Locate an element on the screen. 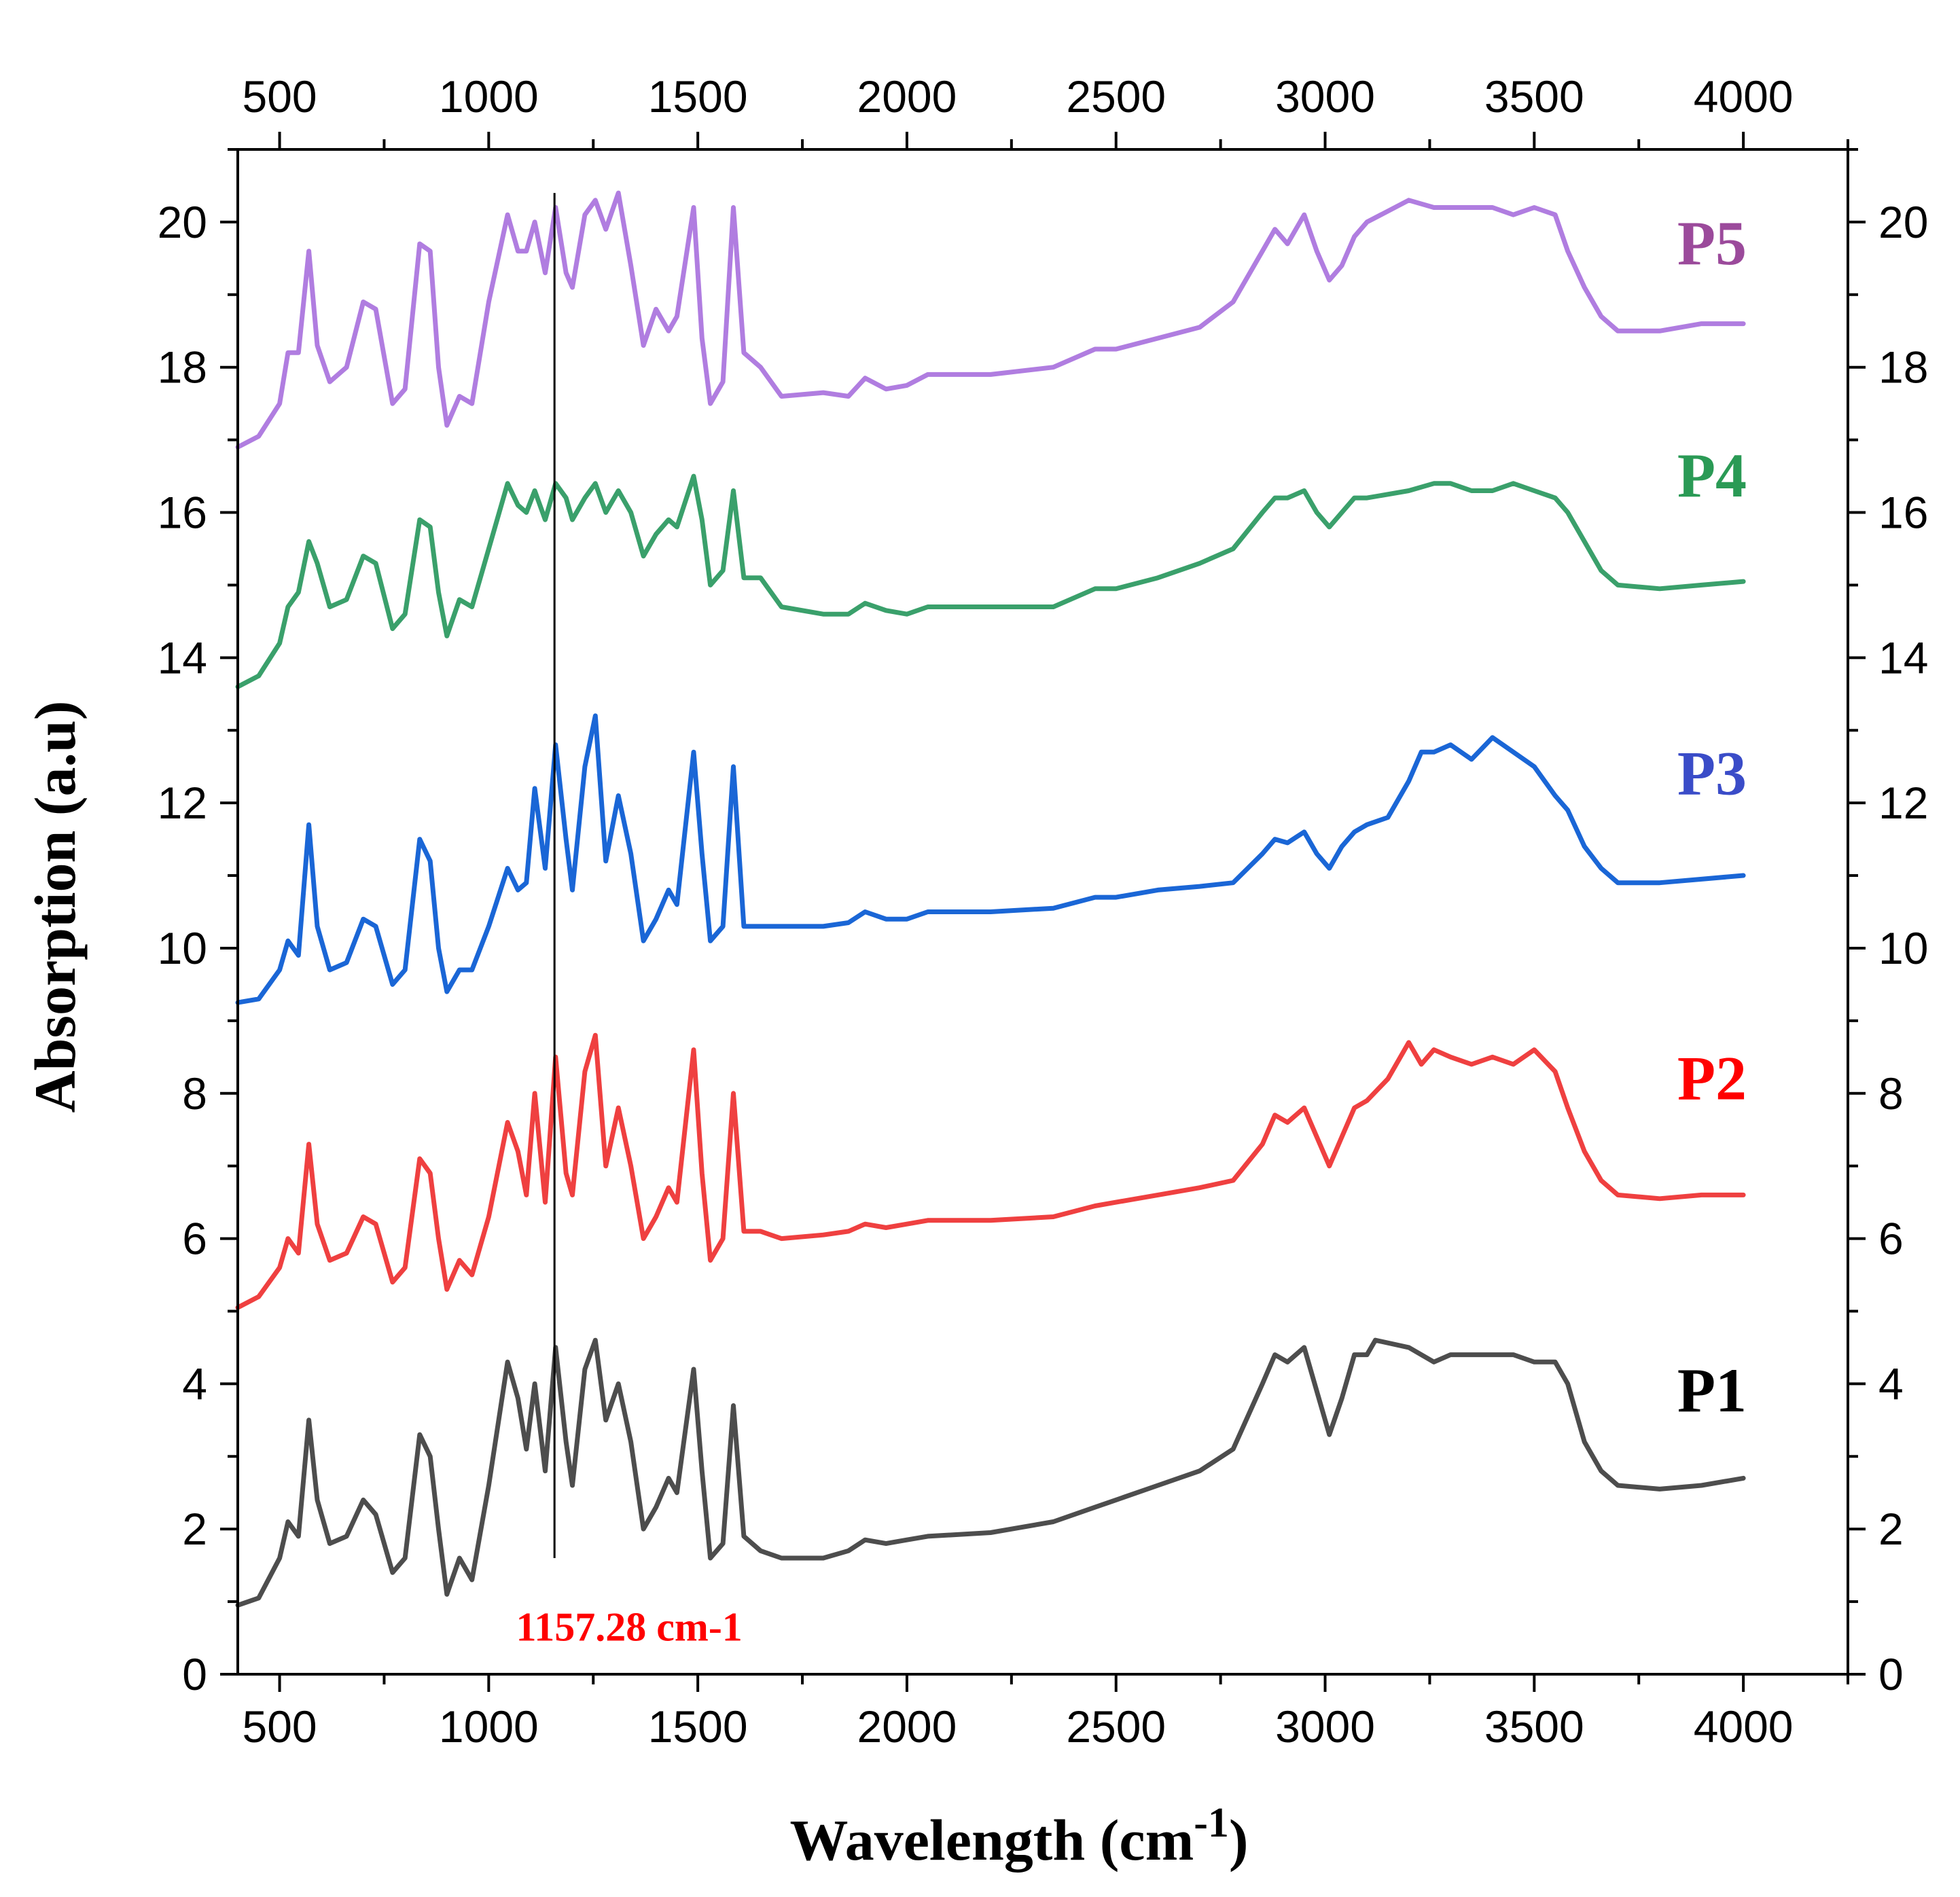 The image size is (1960, 1897). x-tick-label-top: 3500 is located at coordinates (1534, 96).